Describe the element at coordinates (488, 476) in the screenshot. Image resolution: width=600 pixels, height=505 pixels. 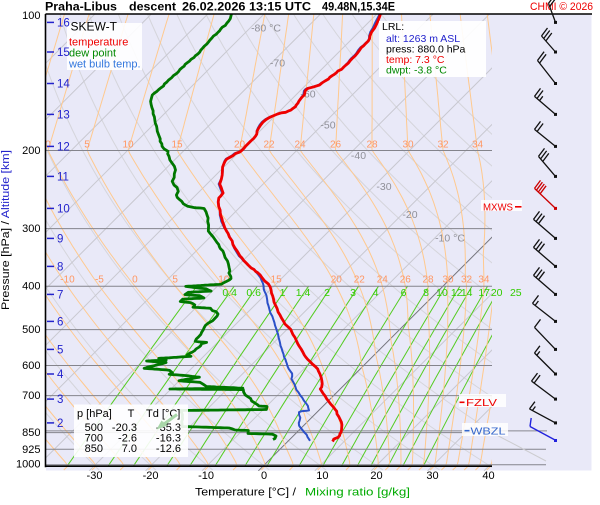
I see `svg-text: 40` at that location.